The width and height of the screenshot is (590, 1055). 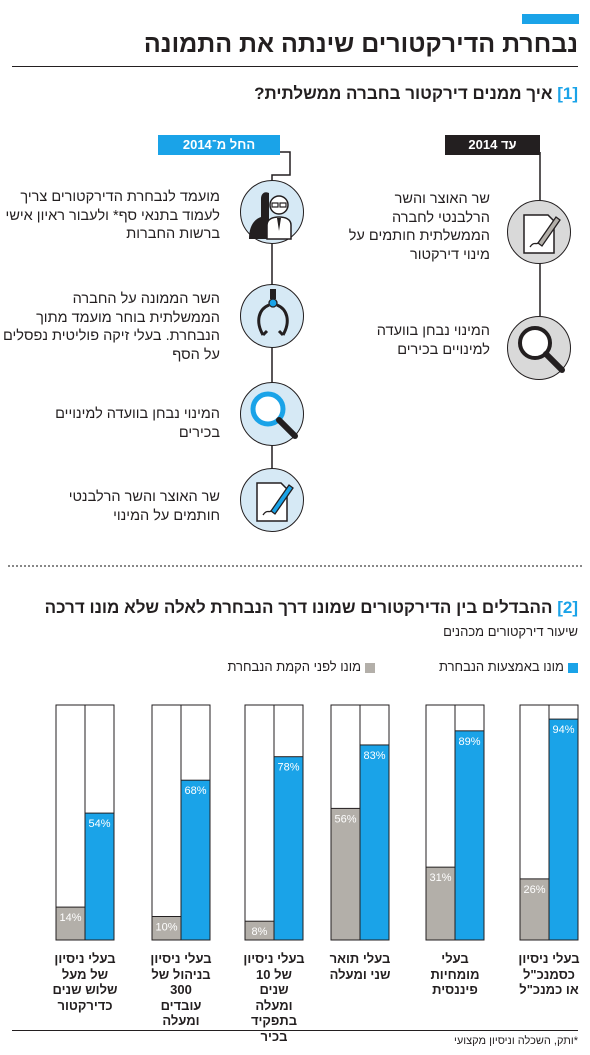 What do you see at coordinates (272, 316) in the screenshot?
I see `claw-grabber-icon` at bounding box center [272, 316].